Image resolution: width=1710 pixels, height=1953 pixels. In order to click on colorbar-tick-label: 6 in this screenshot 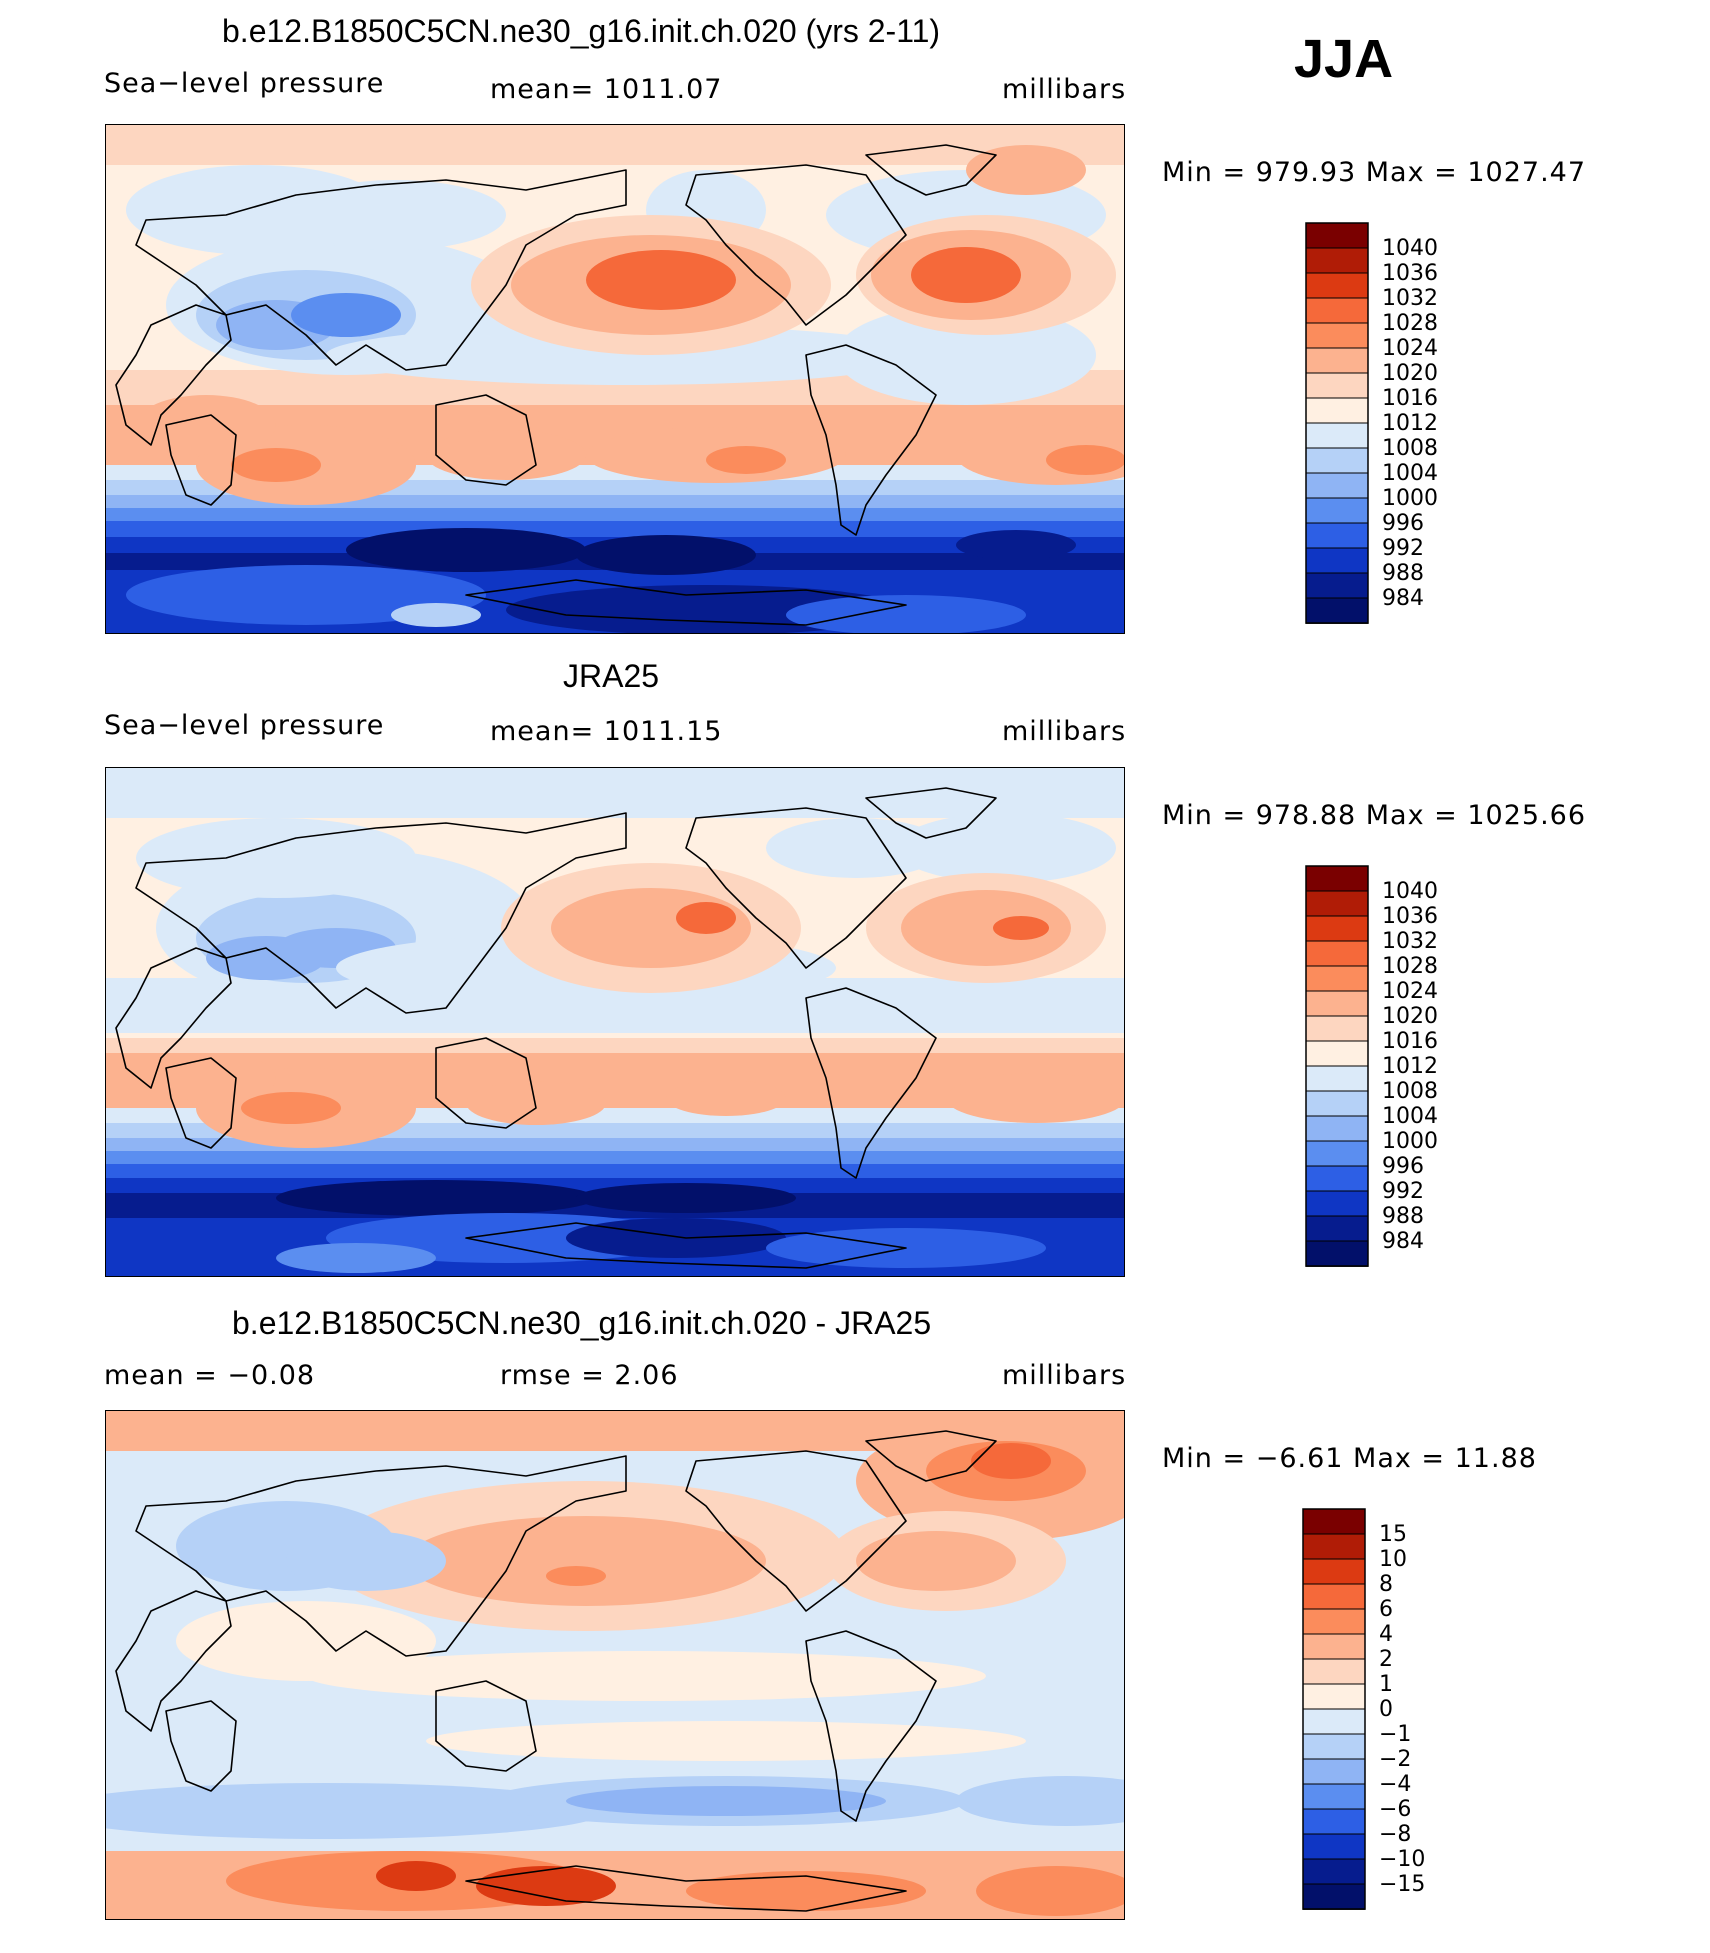, I will do `click(1386, 1609)`.